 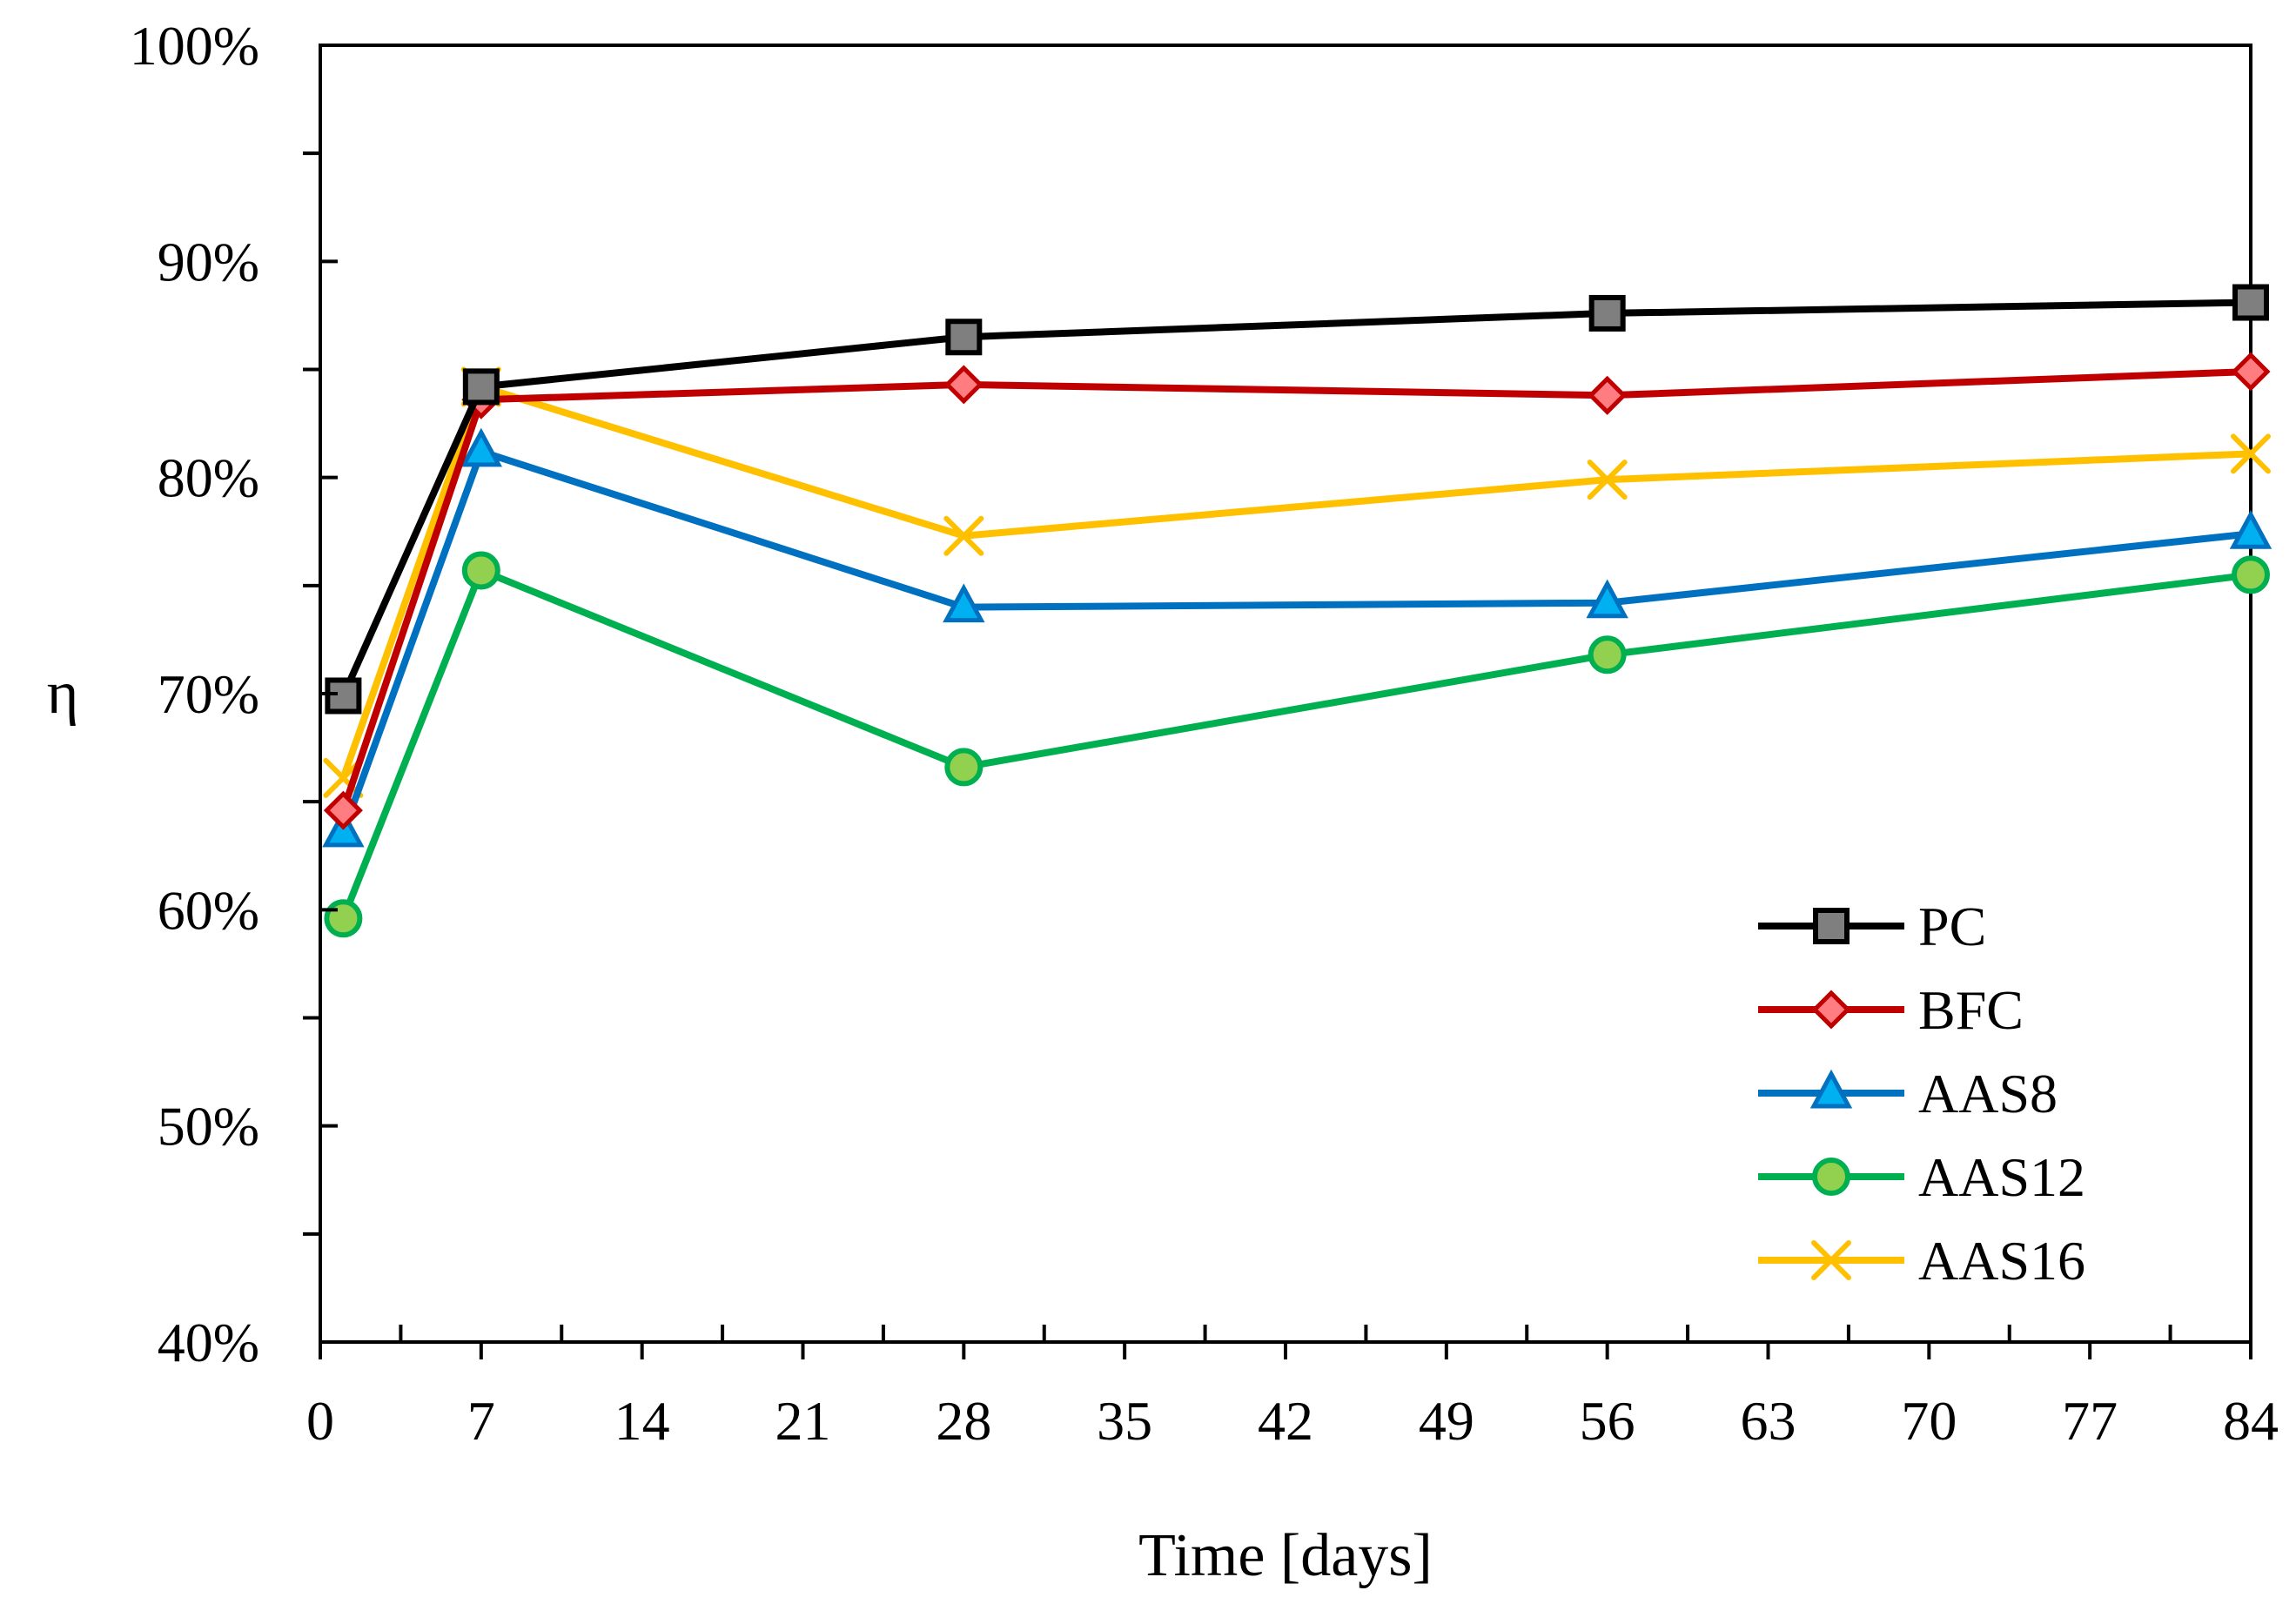 What do you see at coordinates (208, 910) in the screenshot?
I see `y-tick-label: 60%` at bounding box center [208, 910].